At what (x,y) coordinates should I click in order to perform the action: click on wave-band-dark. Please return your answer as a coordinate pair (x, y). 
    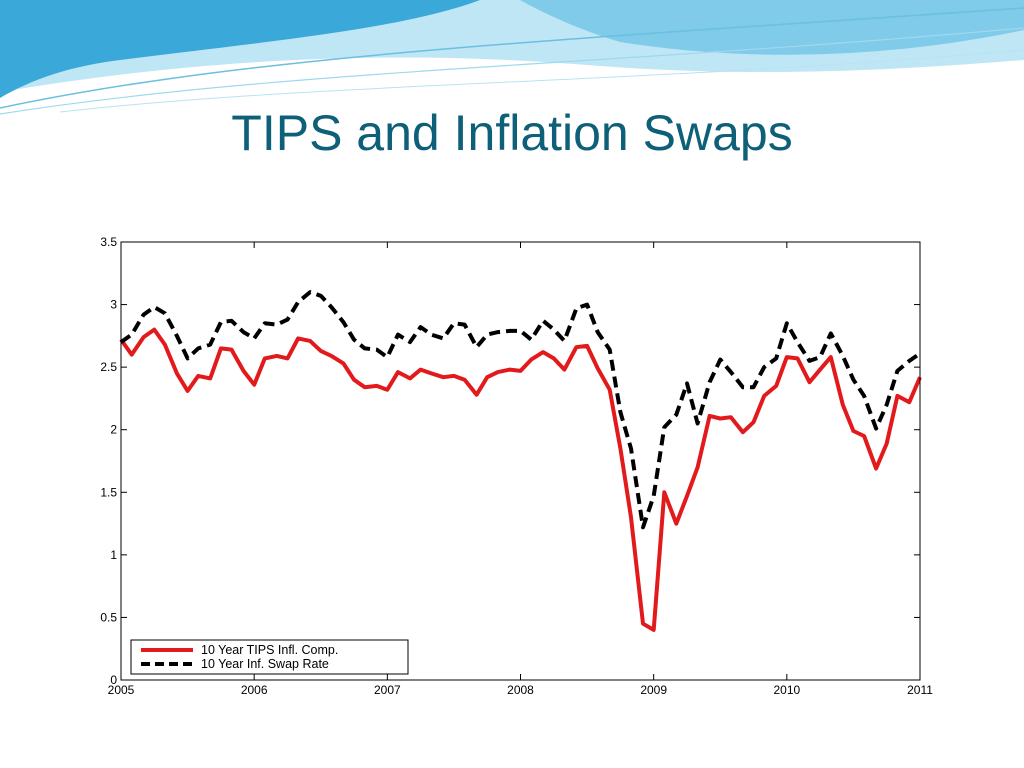
    Looking at the image, I should click on (240, 49).